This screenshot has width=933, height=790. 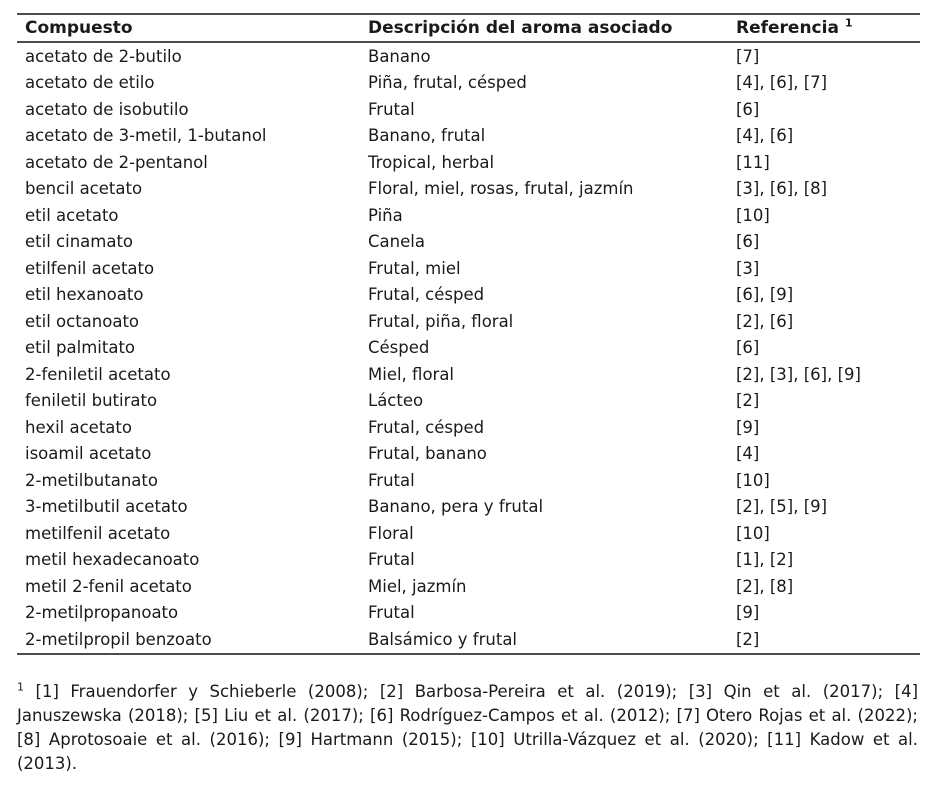 I want to click on compound-cell: 2-feniletil acetato, so click(x=98, y=374).